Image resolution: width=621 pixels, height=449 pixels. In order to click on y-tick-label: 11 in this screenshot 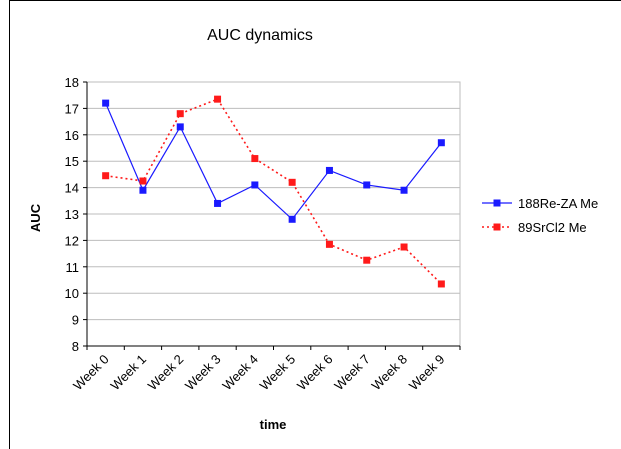, I will do `click(73, 267)`.